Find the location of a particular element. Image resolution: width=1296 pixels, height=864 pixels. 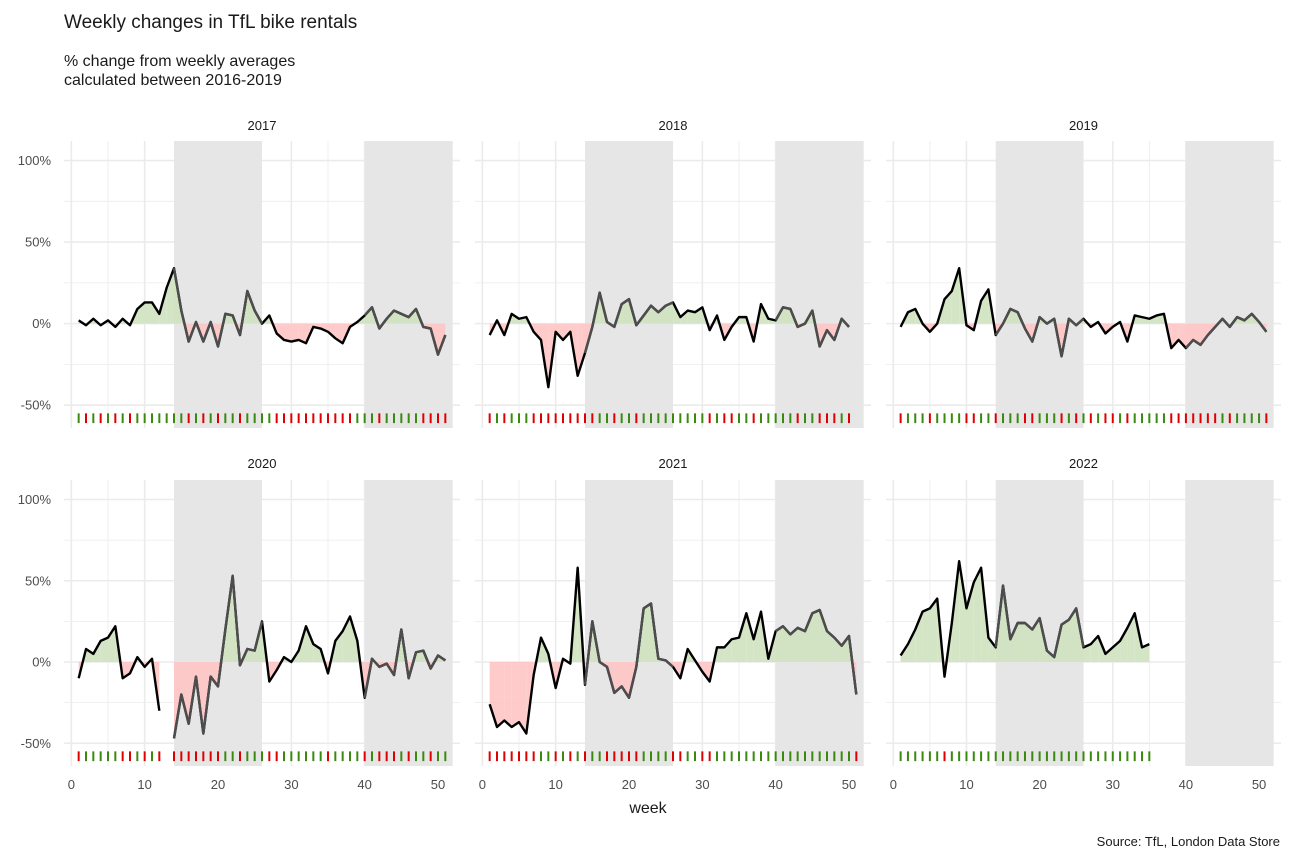

panel-2021: 2021 0 10 20 30 40 50 is located at coordinates (673, 624).